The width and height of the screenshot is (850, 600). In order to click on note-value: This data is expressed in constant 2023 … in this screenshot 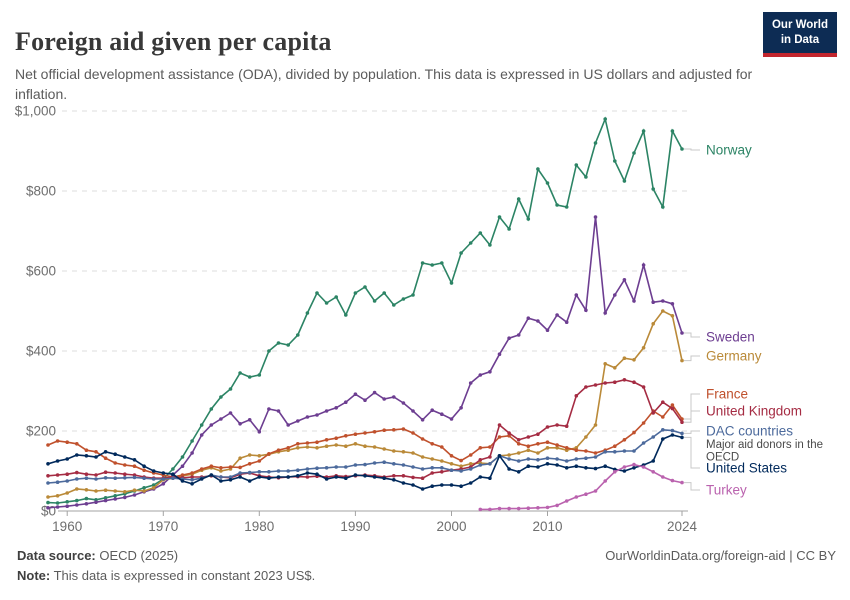, I will do `click(184, 575)`.